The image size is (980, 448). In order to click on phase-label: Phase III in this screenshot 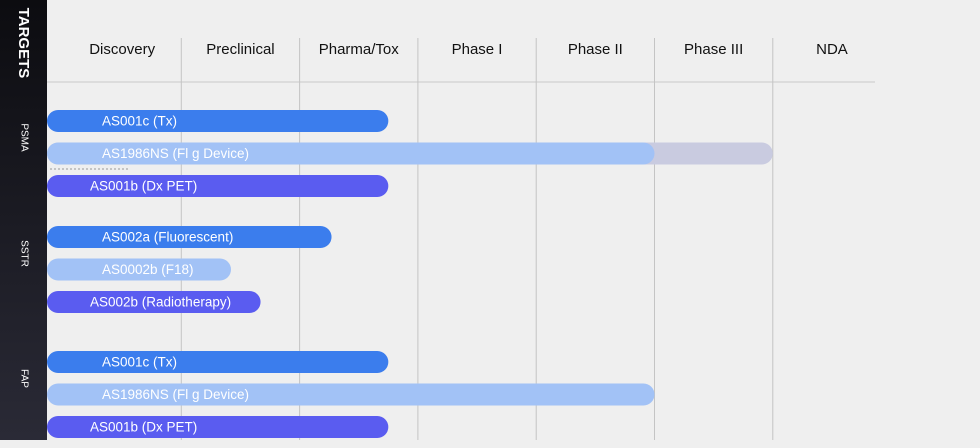, I will do `click(713, 49)`.